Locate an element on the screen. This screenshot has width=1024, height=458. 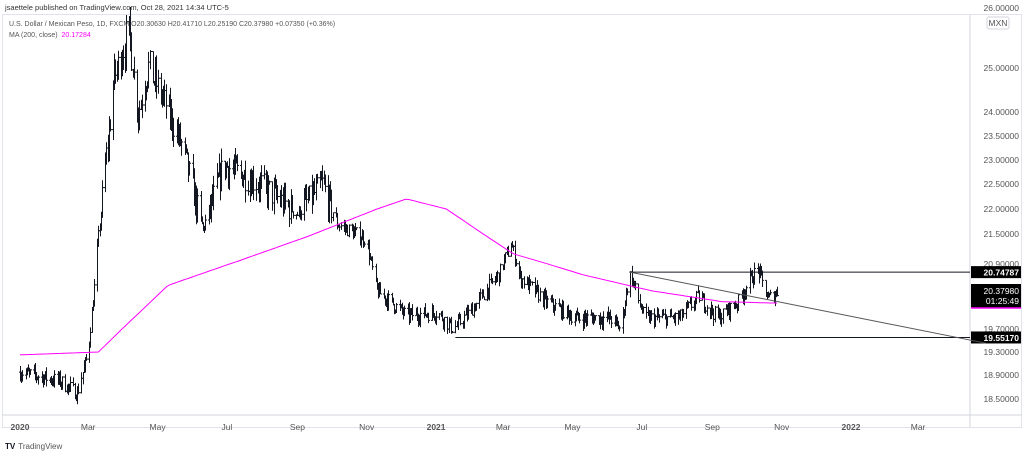
y-tick-label: 26.00000 is located at coordinates (1002, 8).